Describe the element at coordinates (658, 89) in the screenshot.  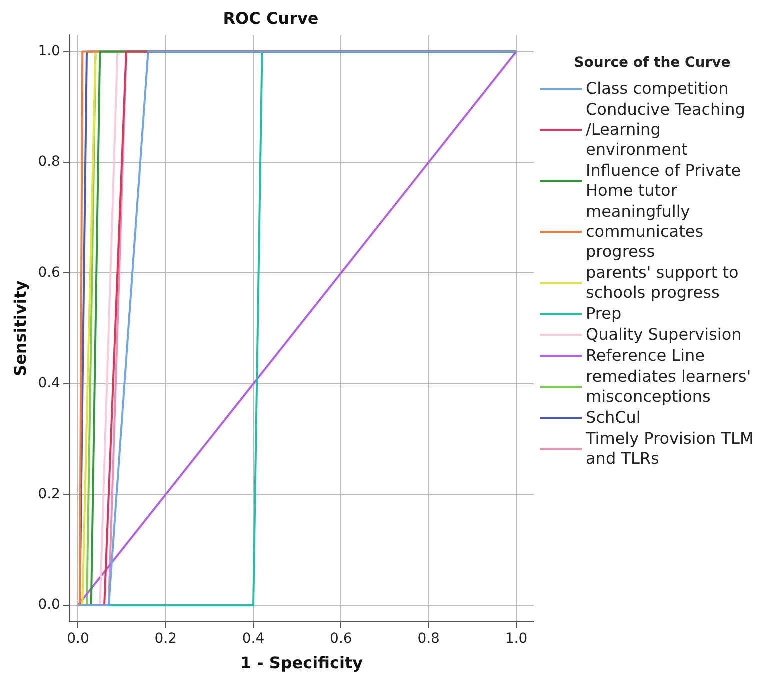
I see `legend-label: Class competition` at that location.